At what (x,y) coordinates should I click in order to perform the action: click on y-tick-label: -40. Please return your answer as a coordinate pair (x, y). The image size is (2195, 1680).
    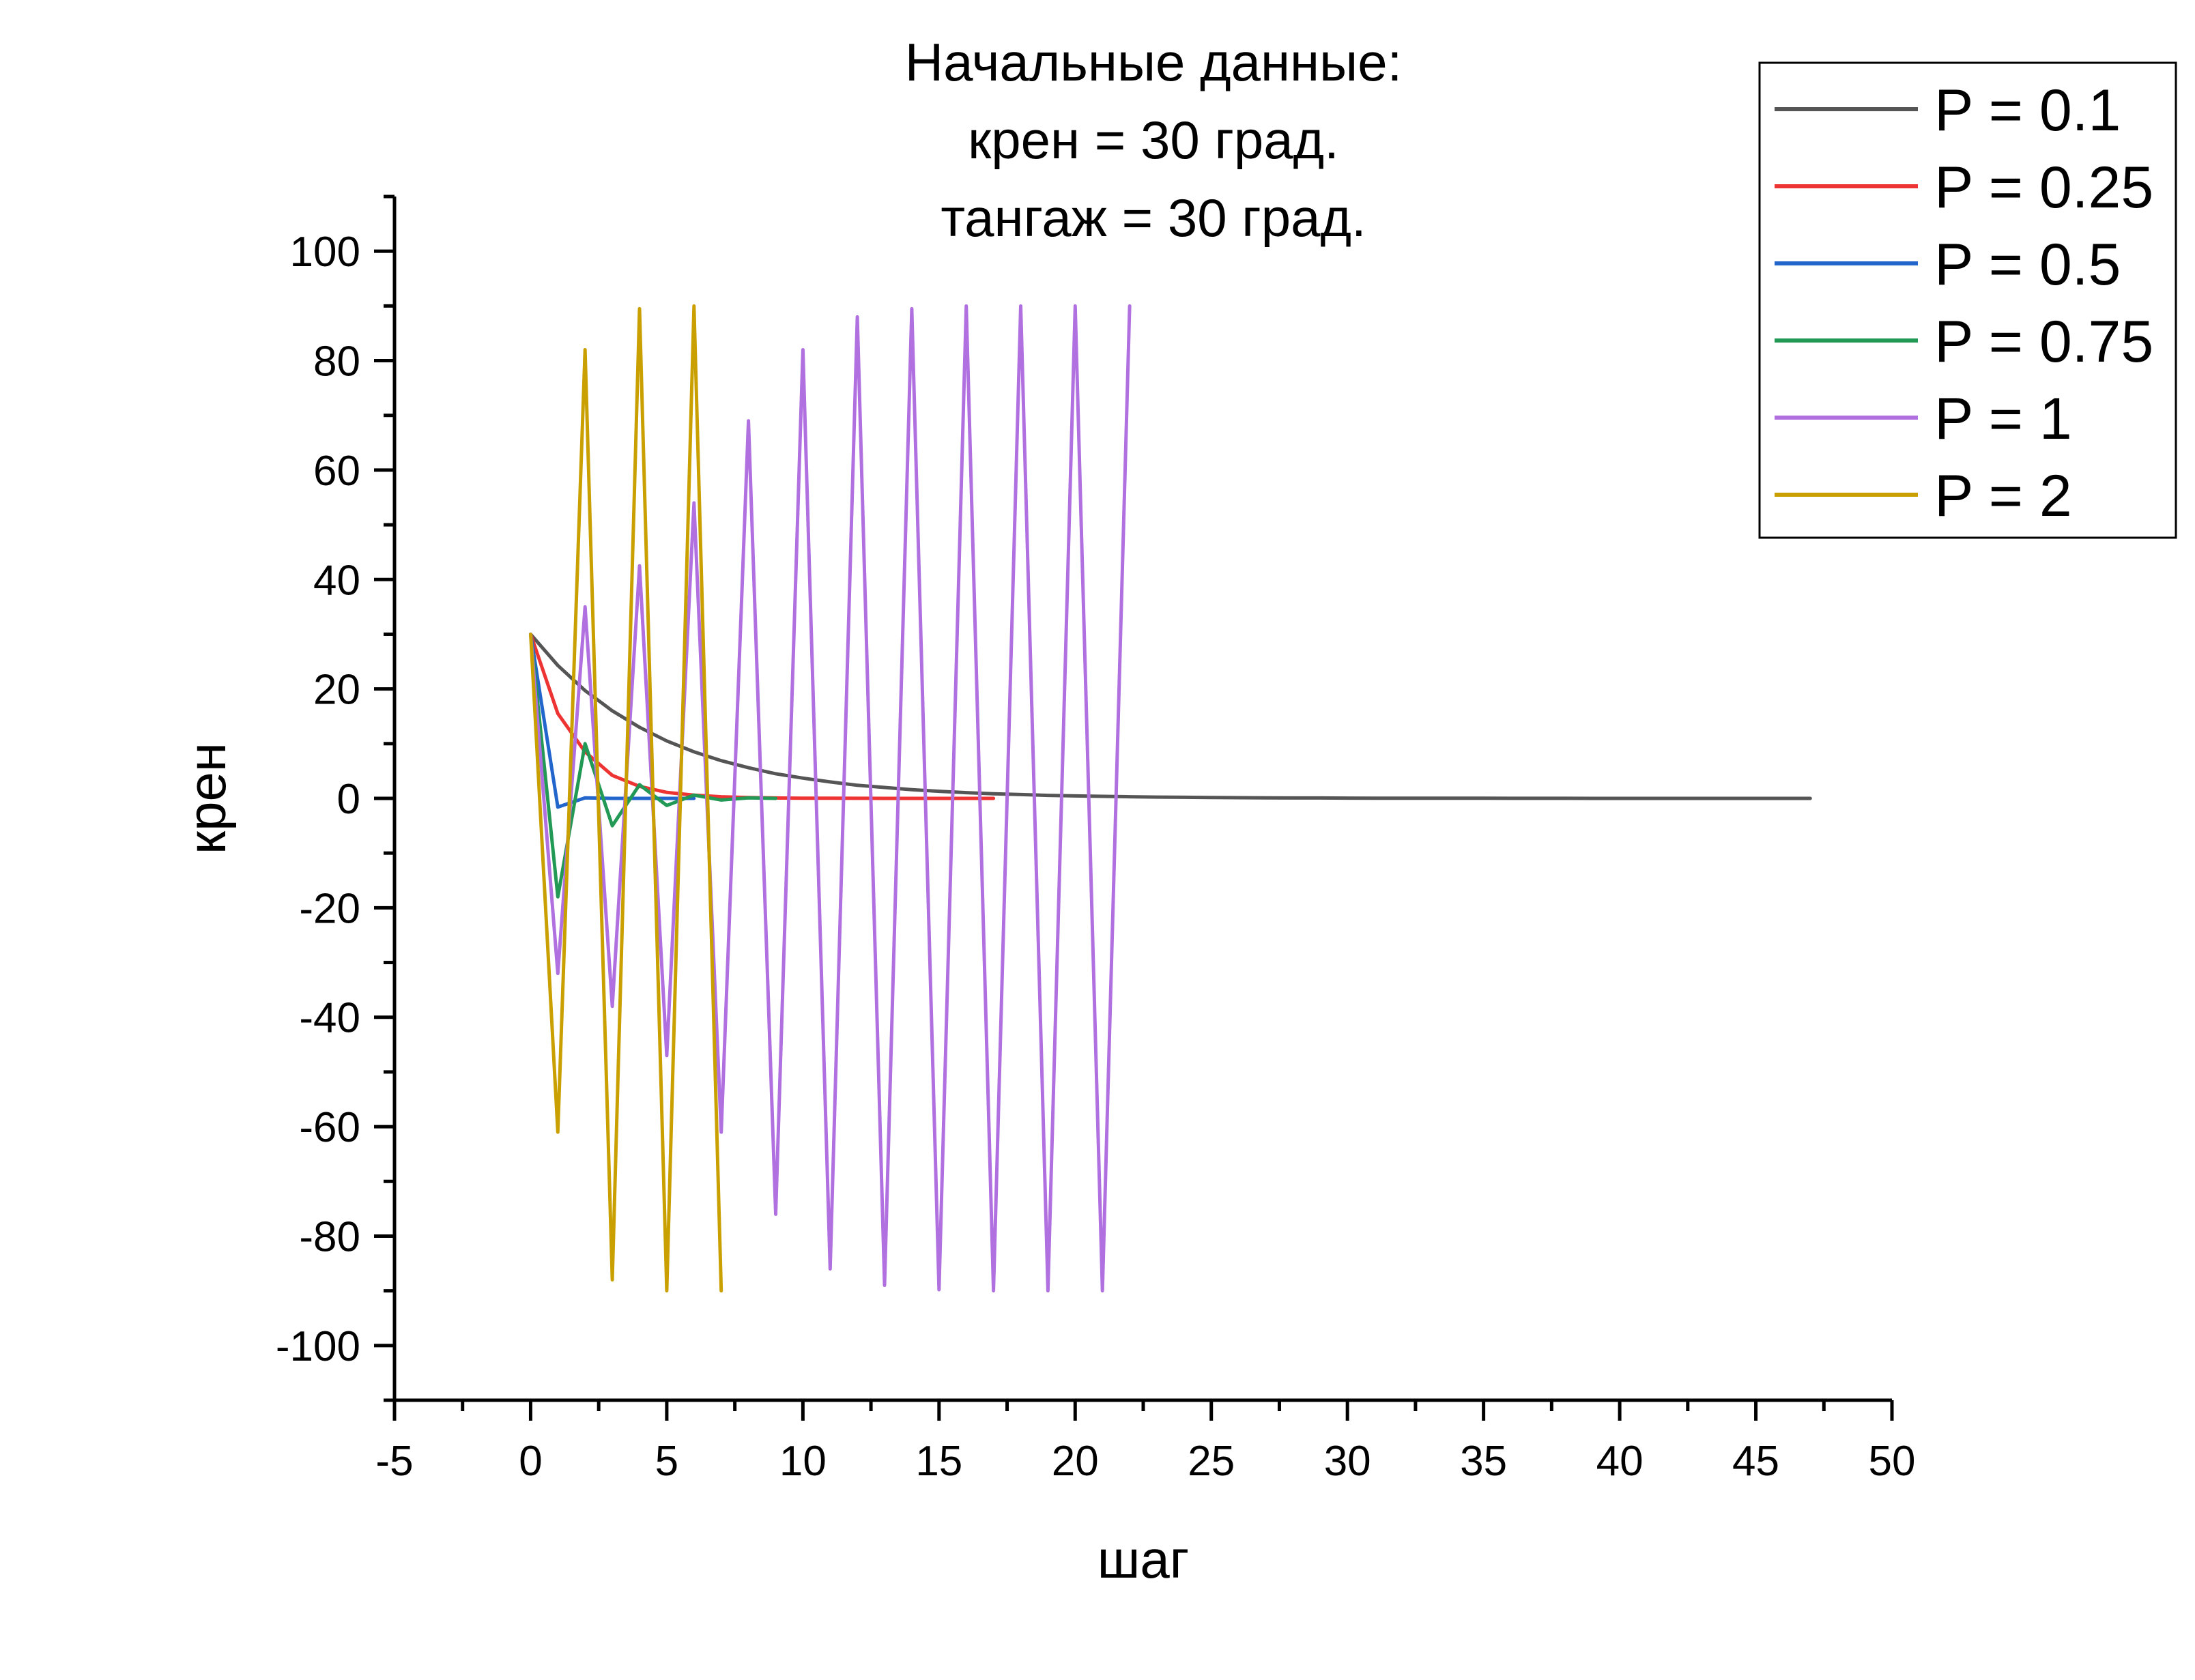
    Looking at the image, I should click on (329, 1018).